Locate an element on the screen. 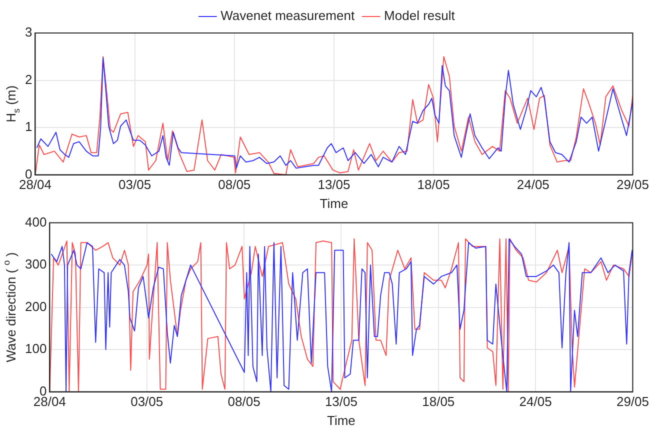 The height and width of the screenshot is (429, 652). y-tick-label: 100 is located at coordinates (35, 348).